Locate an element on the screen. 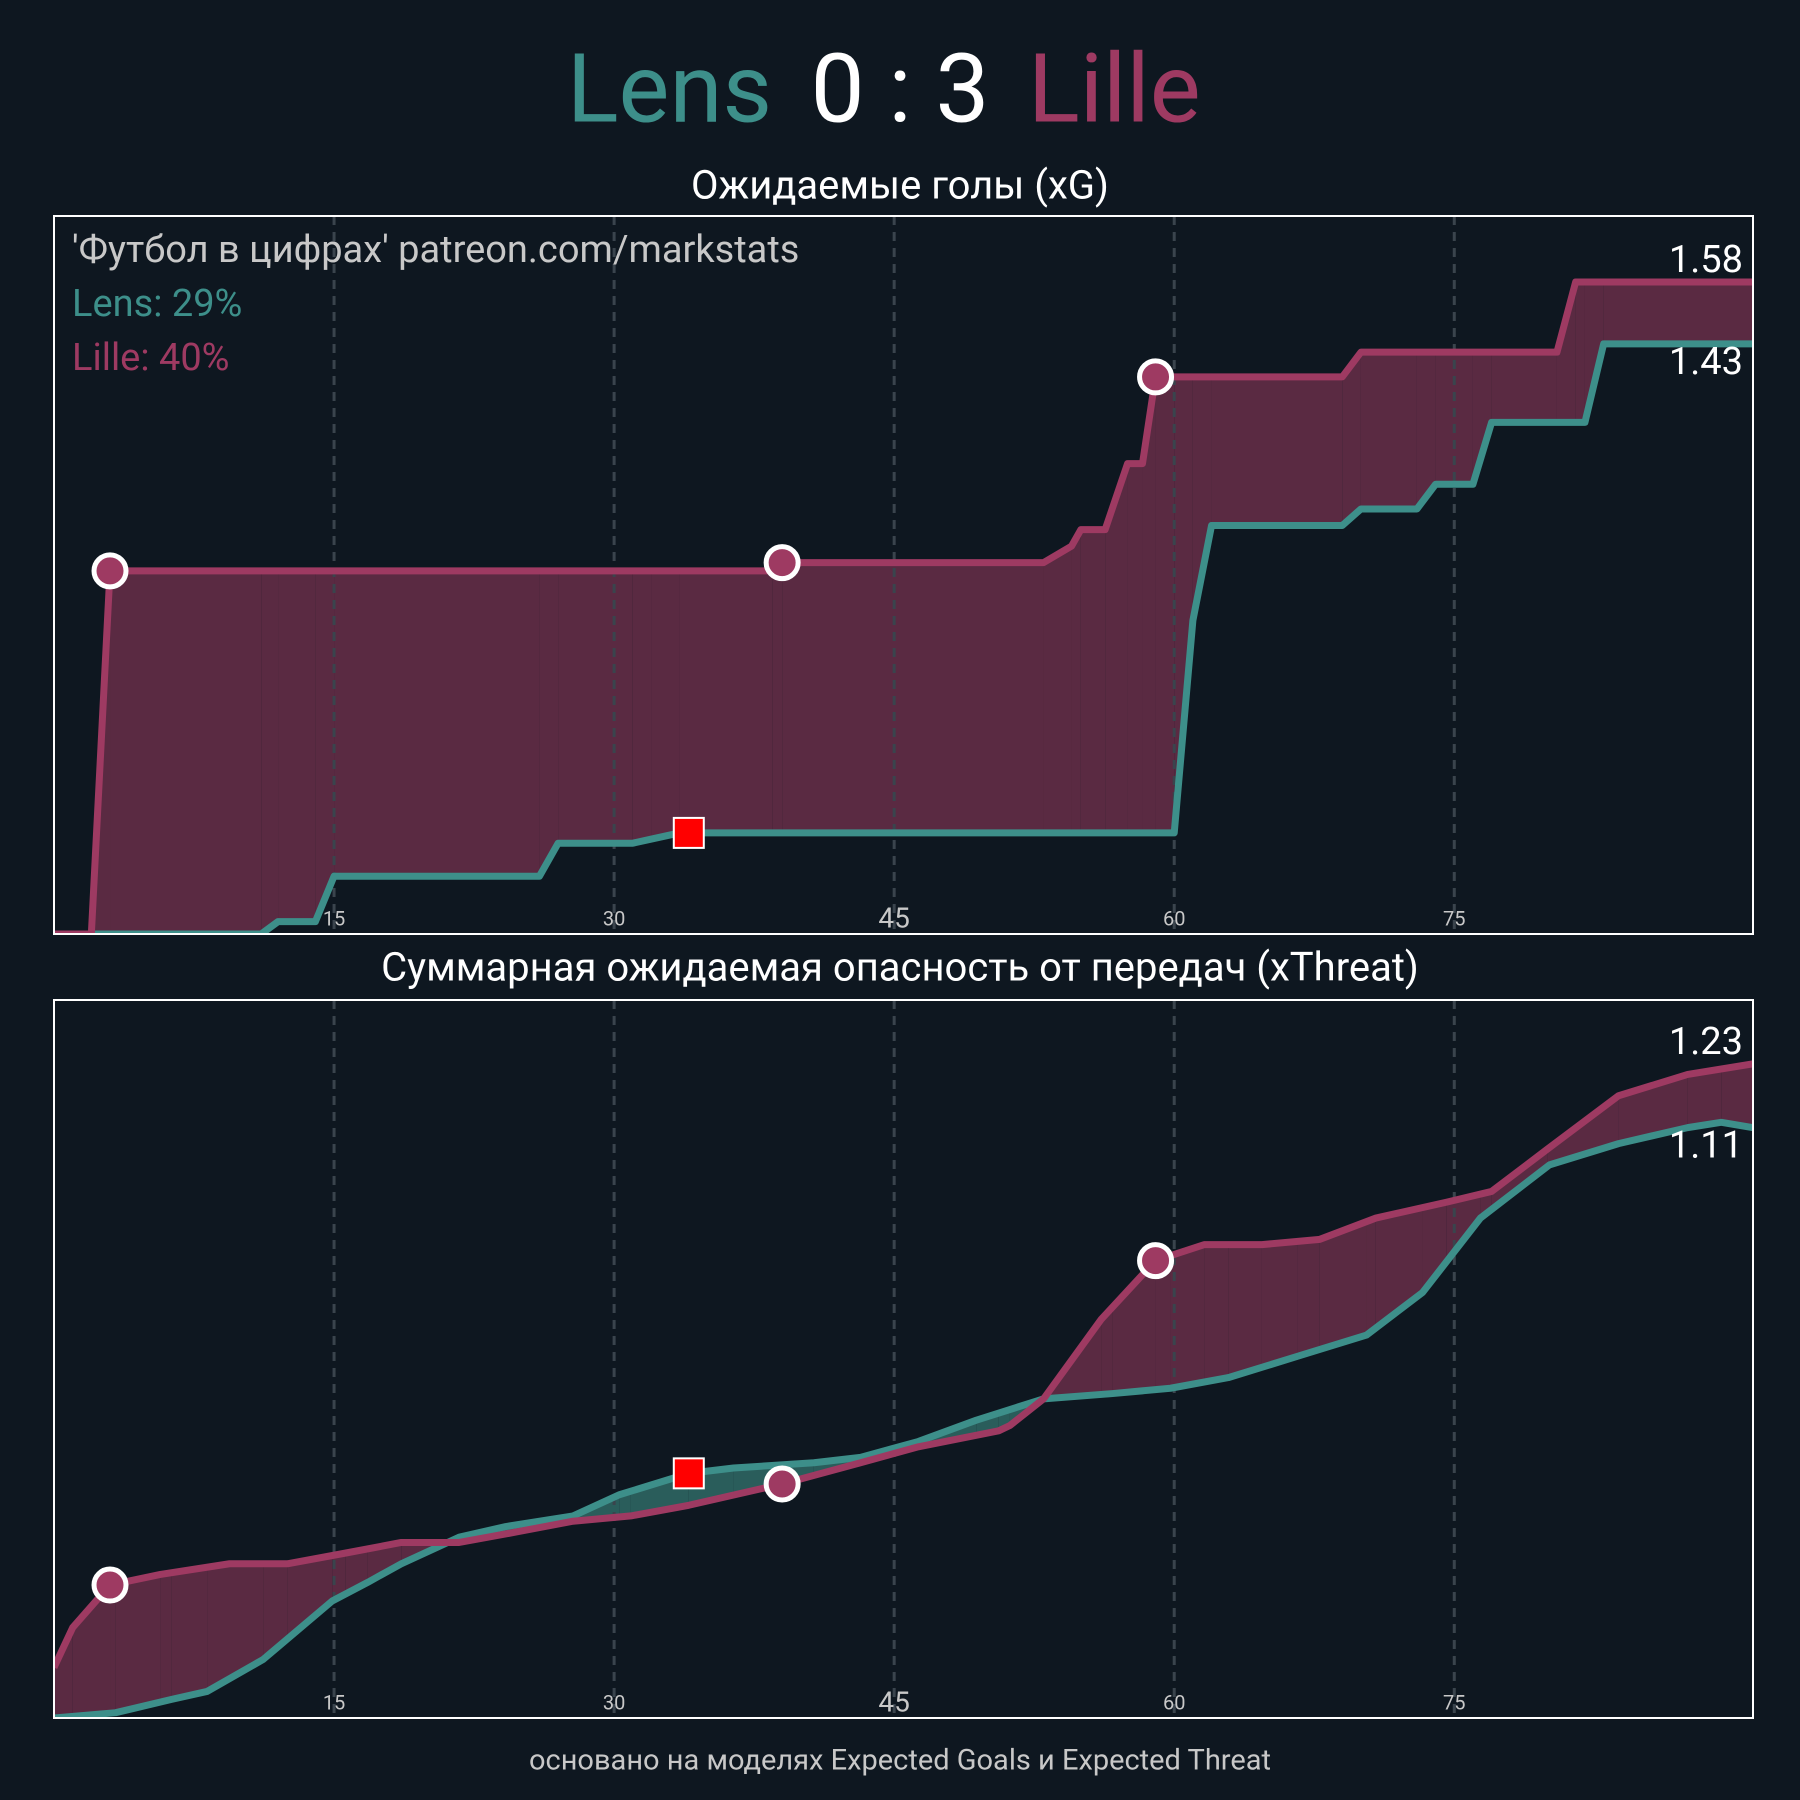  note: 'Футбол в цифрах' patreon.com/markstats is located at coordinates (435, 250).